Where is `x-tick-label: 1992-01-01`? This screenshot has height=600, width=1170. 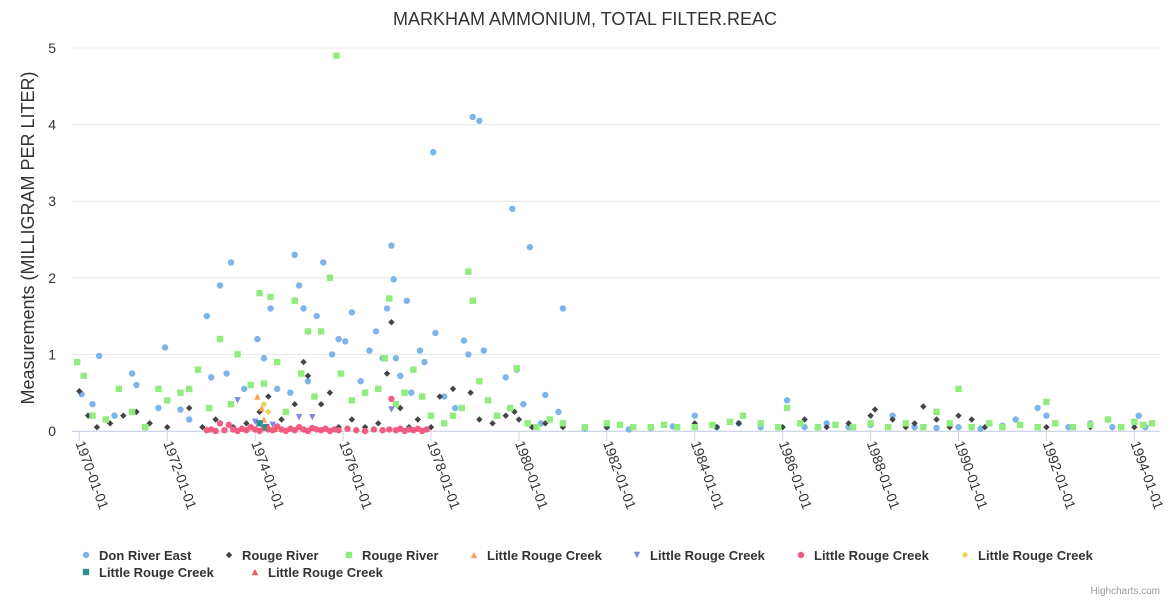
x-tick-label: 1992-01-01 is located at coordinates (1060, 475).